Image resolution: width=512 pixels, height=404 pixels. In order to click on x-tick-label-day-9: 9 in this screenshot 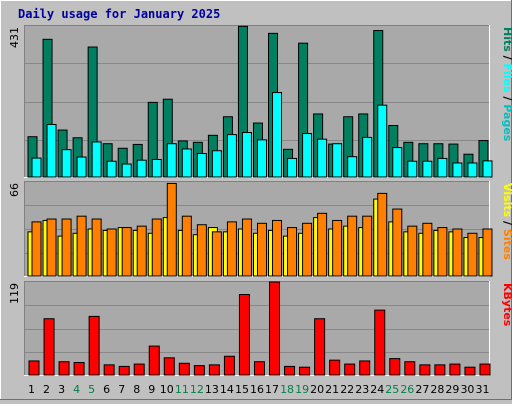, I will do `click(151, 389)`.